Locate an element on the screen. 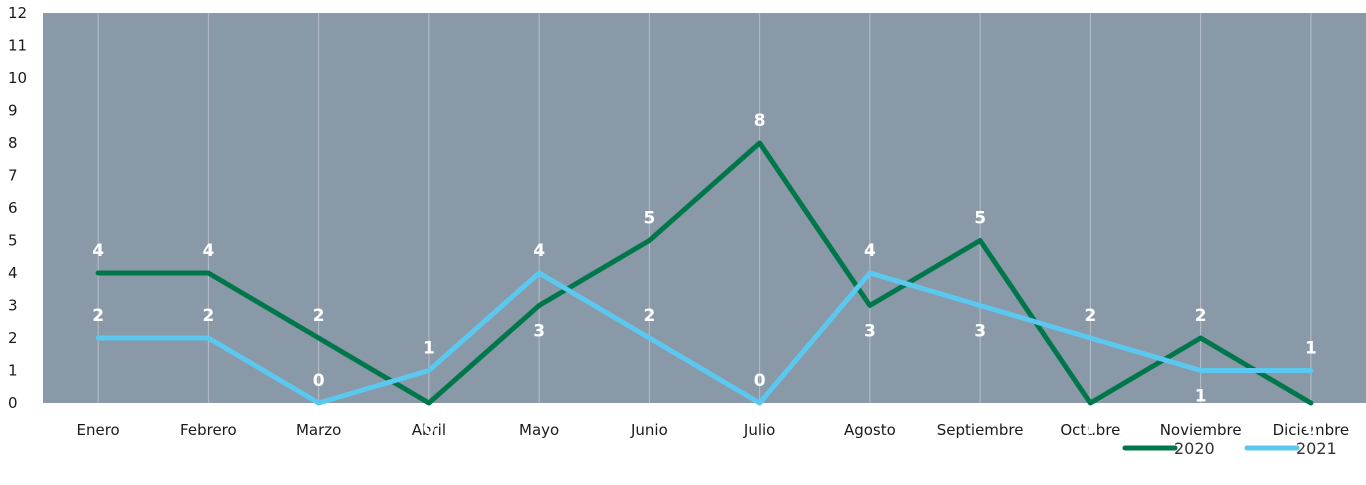  x-tick-label: Mayo is located at coordinates (539, 430).